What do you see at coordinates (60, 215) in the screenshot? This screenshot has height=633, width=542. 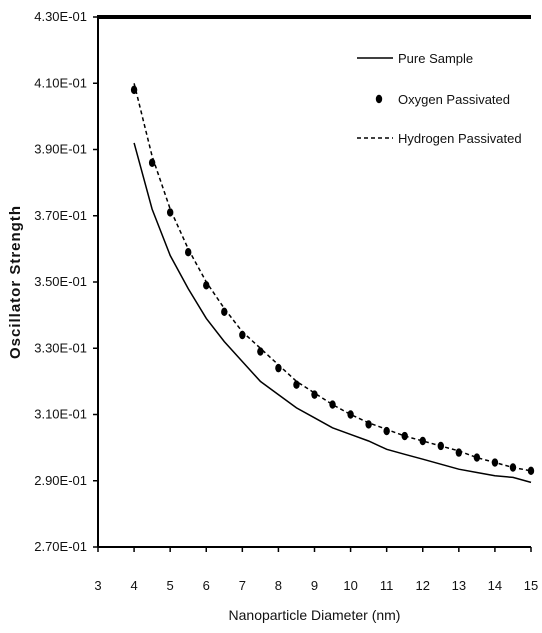 I see `y-tick-label: 3.70E-01` at bounding box center [60, 215].